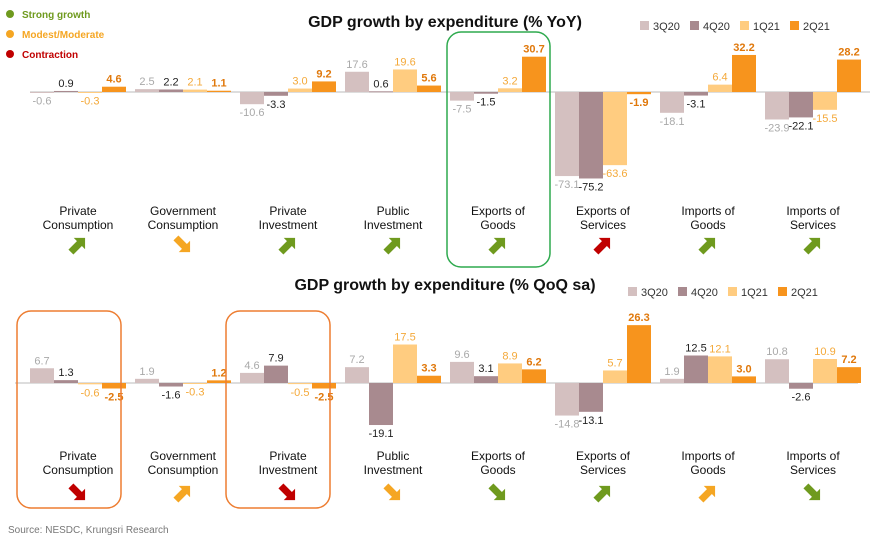 This screenshot has width=870, height=545. Describe the element at coordinates (393, 211) in the screenshot. I see `category-label: Public` at that location.